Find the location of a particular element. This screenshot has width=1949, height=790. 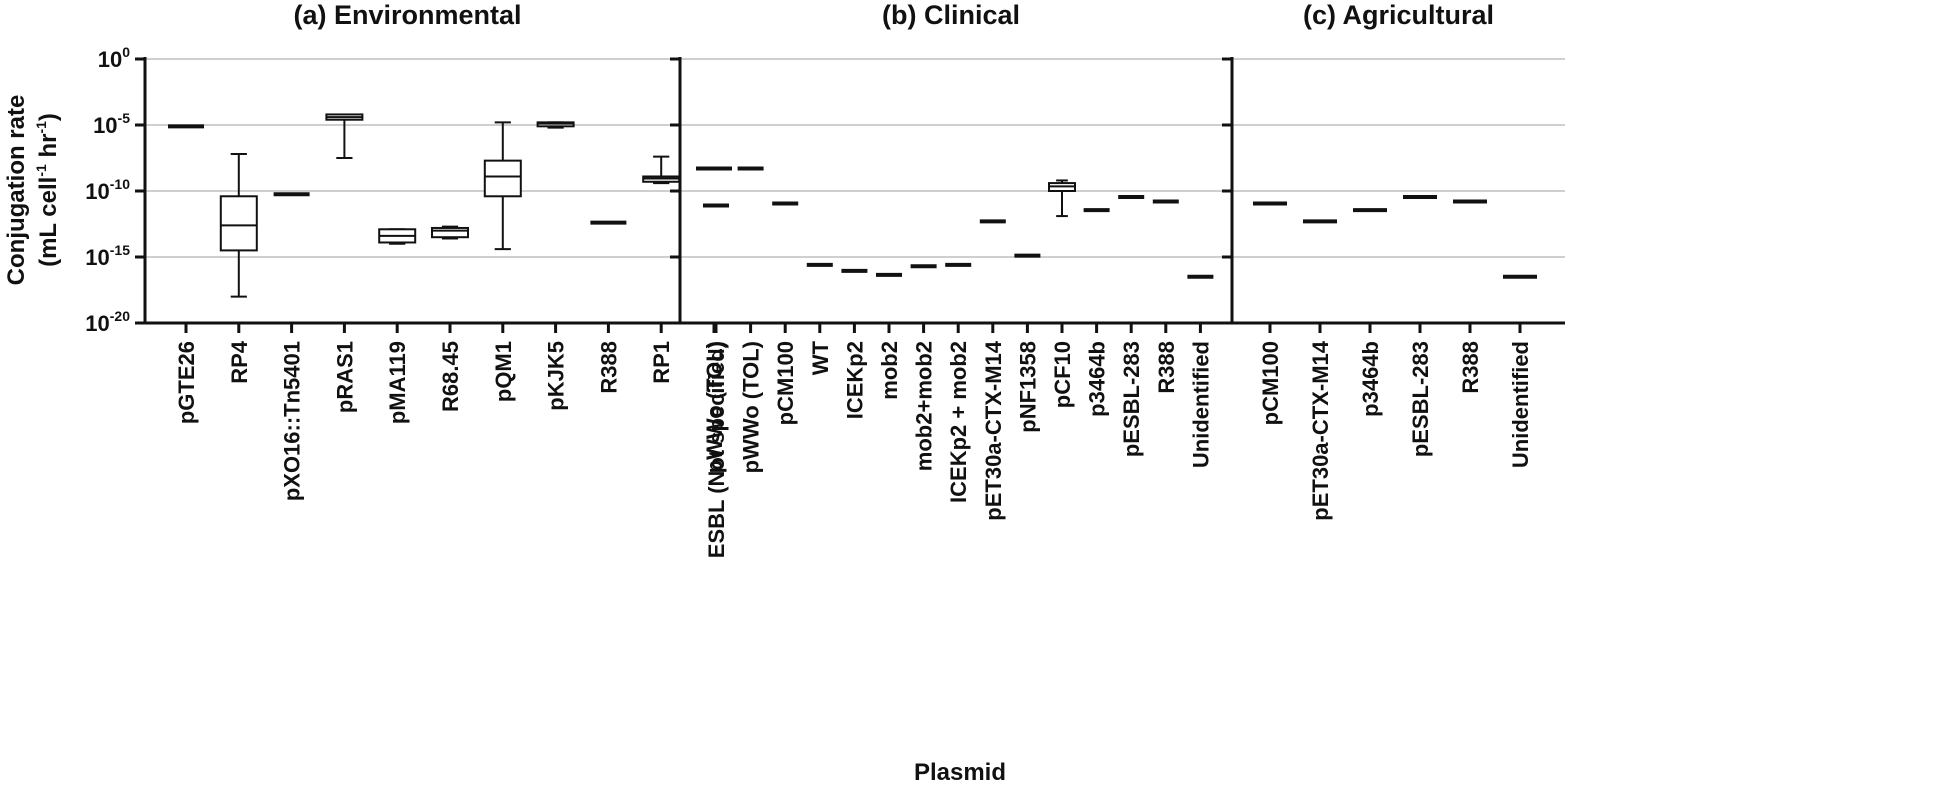

category-label-0-1: RP4 is located at coordinates (239, 362).